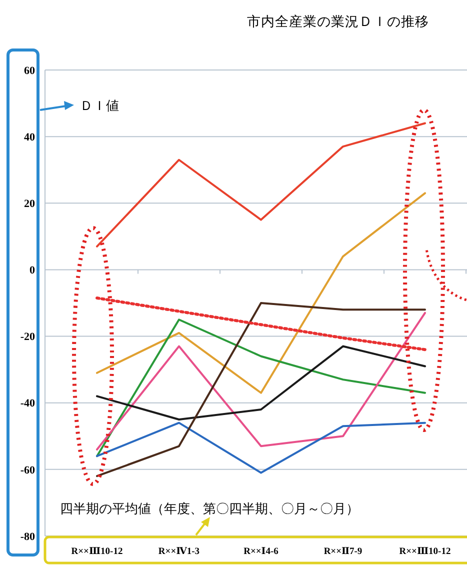  Describe the element at coordinates (261, 552) in the screenshot. I see `x-tick-label: R××Ⅰ4-6` at that location.